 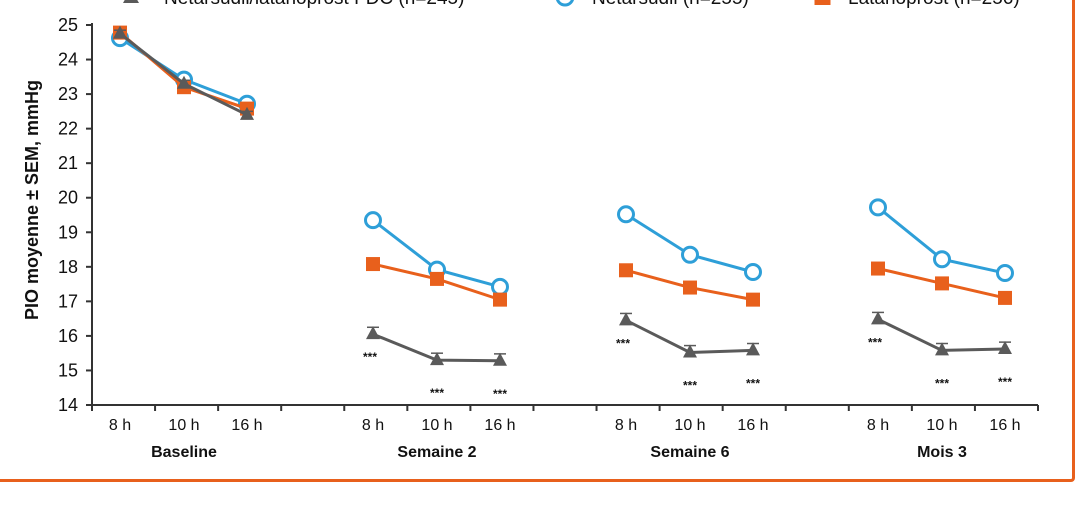 What do you see at coordinates (184, 452) in the screenshot?
I see `x-group-label: Baseline` at bounding box center [184, 452].